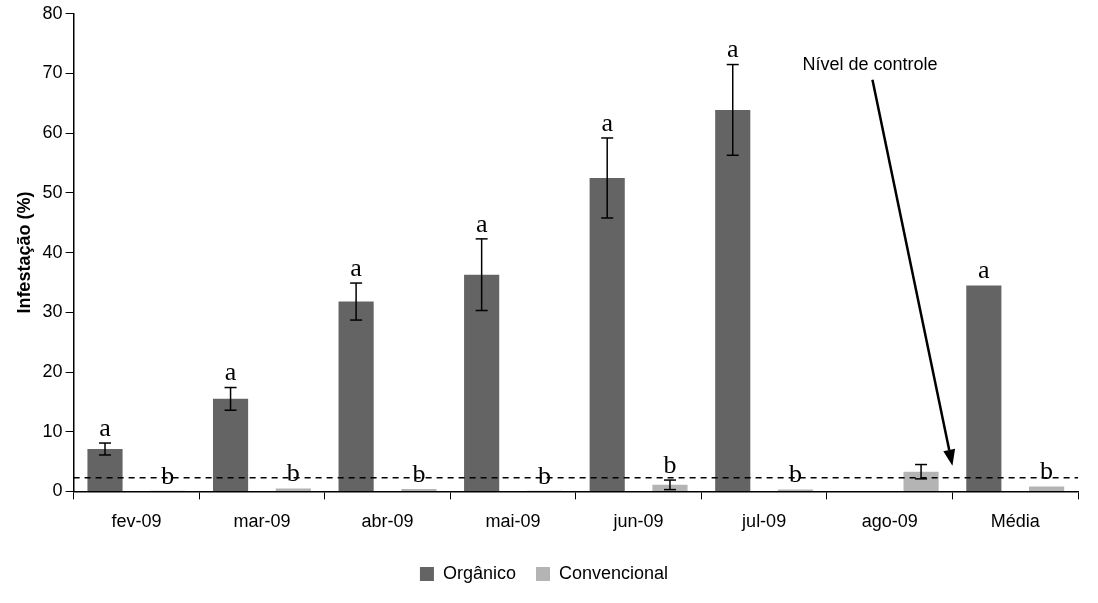 This screenshot has height=603, width=1098. What do you see at coordinates (57, 490) in the screenshot?
I see `y-tick-label: 0` at bounding box center [57, 490].